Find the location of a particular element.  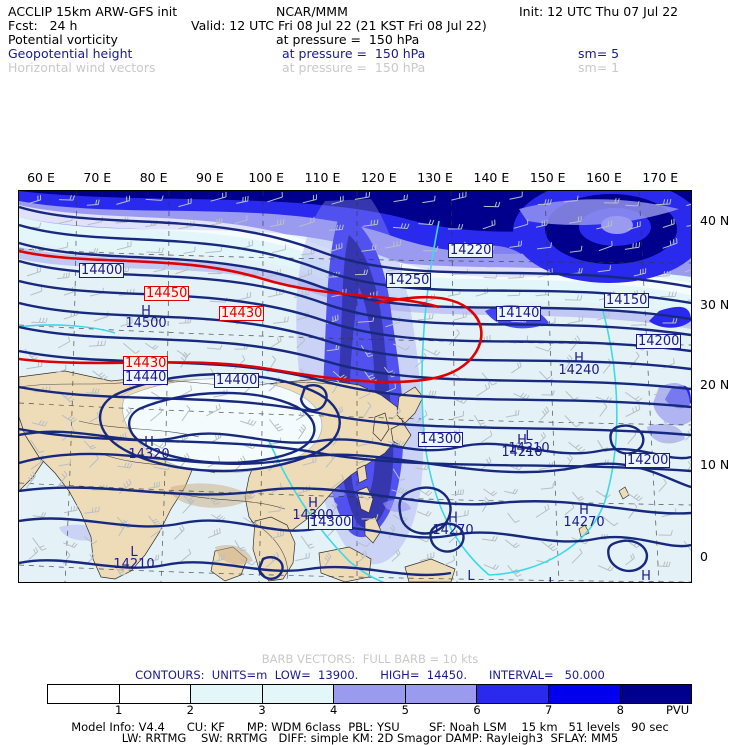

pv-colorbar-ticks: 1 2 3 4 5 6 7 8 PVU is located at coordinates (369, 711).